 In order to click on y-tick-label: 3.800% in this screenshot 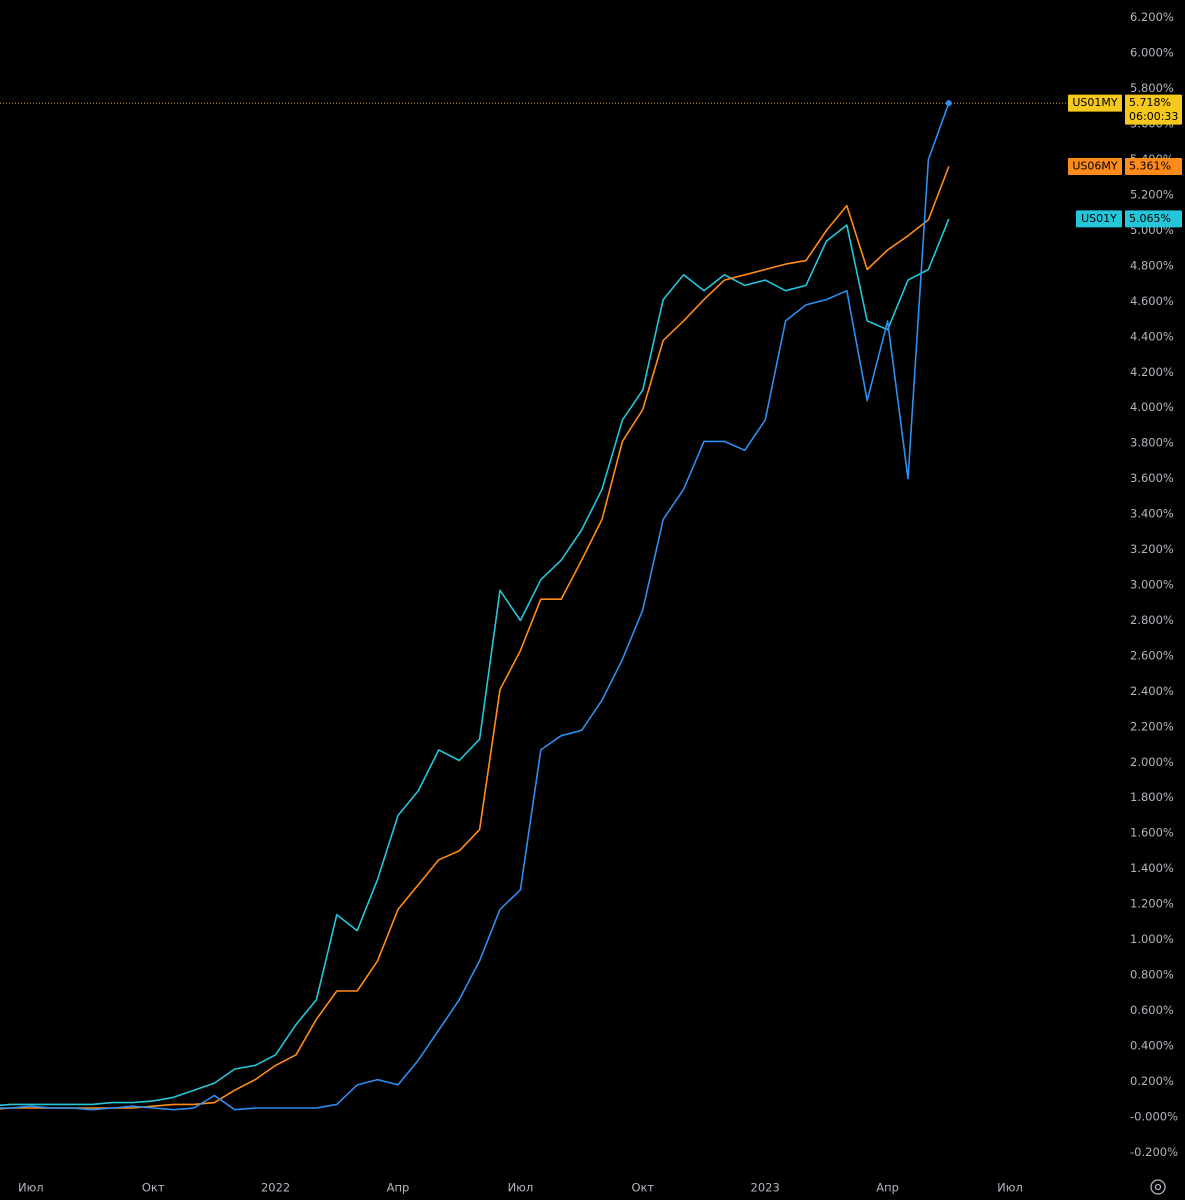, I will do `click(1152, 443)`.